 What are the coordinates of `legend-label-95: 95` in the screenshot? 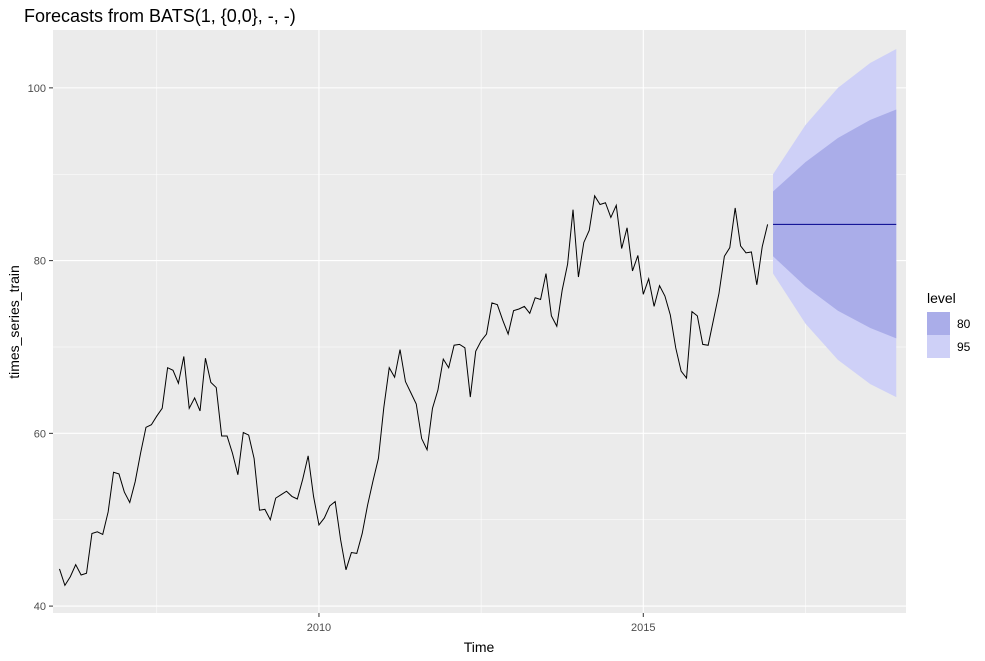 It's located at (964, 347).